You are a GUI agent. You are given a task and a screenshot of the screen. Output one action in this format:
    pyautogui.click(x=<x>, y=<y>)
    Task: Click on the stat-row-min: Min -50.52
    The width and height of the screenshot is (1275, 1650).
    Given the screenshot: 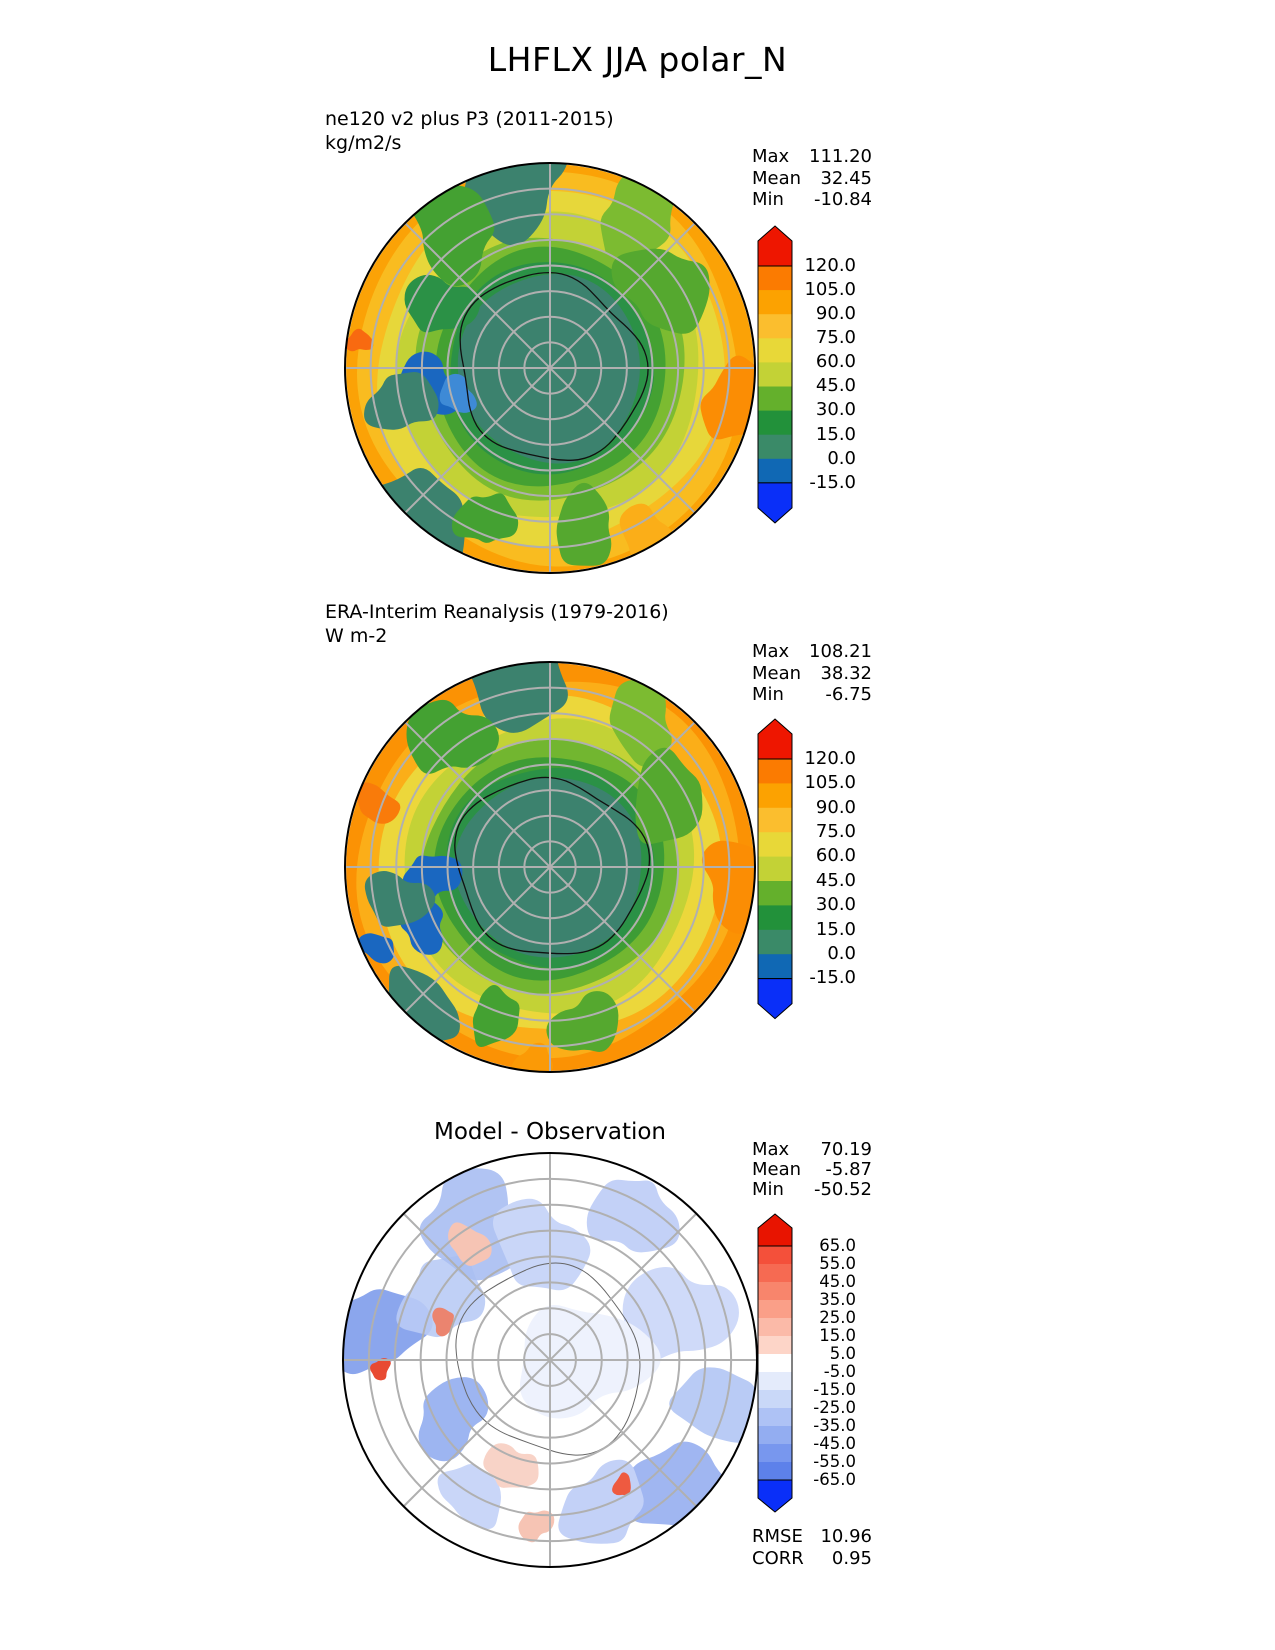 What is the action you would take?
    pyautogui.click(x=812, y=1190)
    